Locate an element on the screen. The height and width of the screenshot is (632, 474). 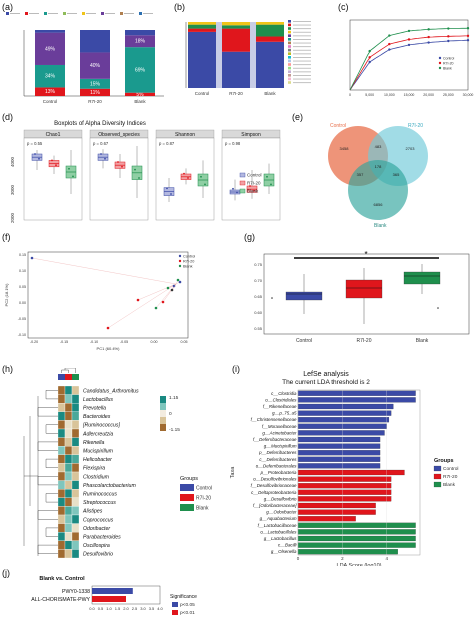
taxon-label: f__Rikenellaceae is located at coordinates (280, 406).